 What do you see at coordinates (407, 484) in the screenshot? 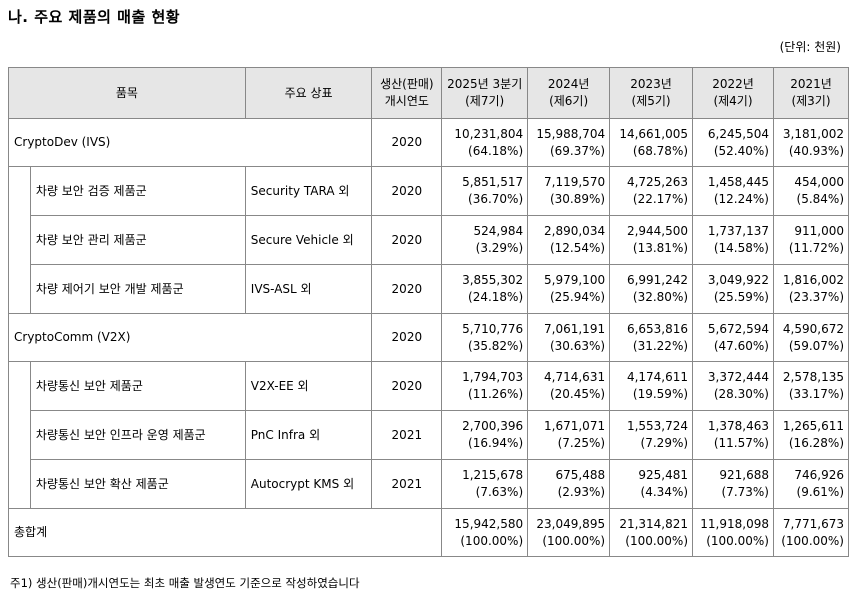
I see `start-year: 2021` at bounding box center [407, 484].